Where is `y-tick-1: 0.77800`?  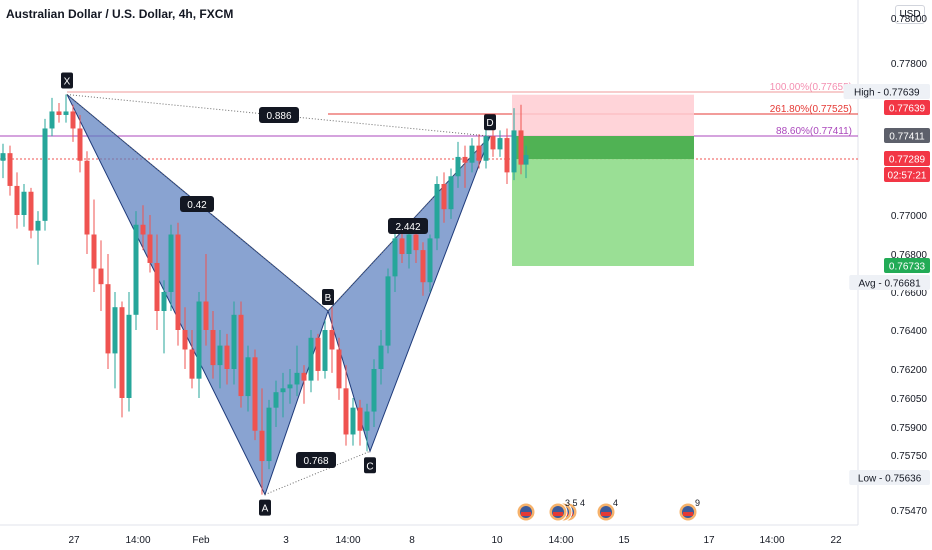
y-tick-1: 0.77800 is located at coordinates (909, 64).